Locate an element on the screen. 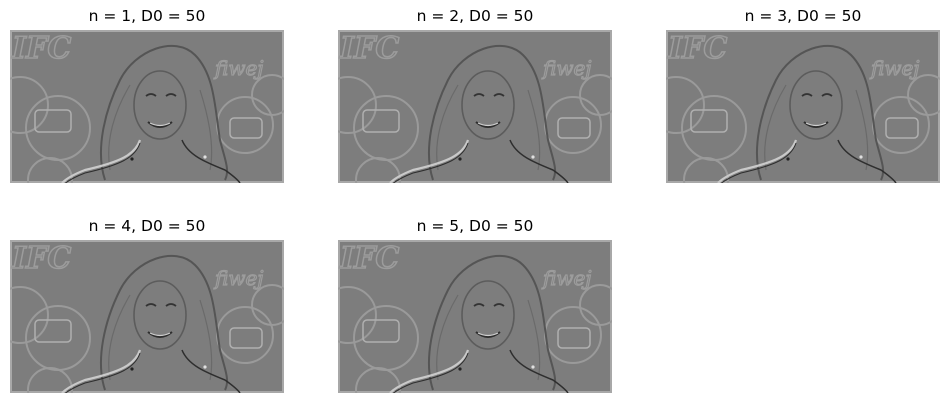 This screenshot has height=404, width=950. panel-title: n = 2, D0 = 50 is located at coordinates (475, 16).